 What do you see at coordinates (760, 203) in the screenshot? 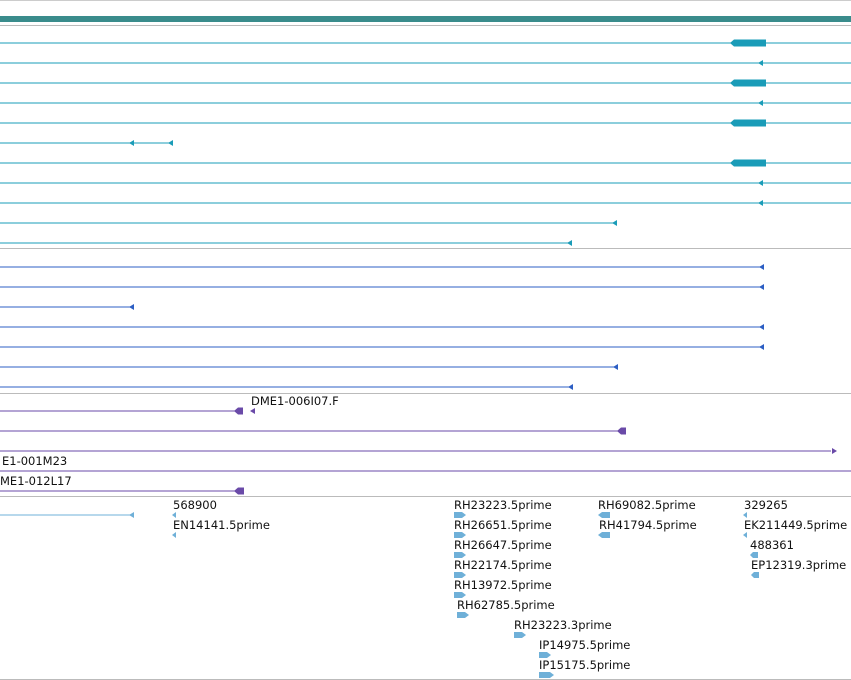
I see `transcript-row-9-strand-arrow` at bounding box center [760, 203].